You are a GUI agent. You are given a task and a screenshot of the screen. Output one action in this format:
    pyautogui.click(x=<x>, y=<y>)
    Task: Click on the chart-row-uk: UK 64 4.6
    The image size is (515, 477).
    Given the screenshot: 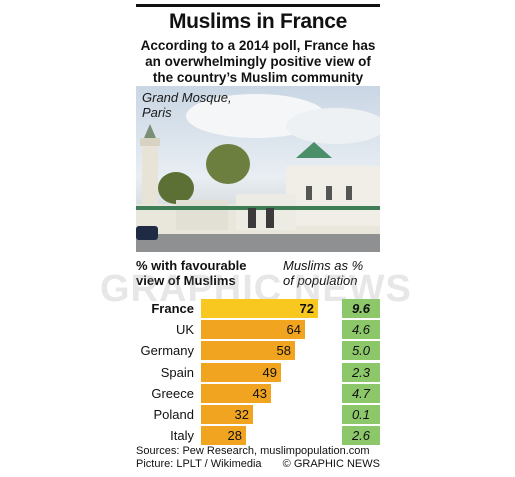 What is the action you would take?
    pyautogui.click(x=258, y=329)
    